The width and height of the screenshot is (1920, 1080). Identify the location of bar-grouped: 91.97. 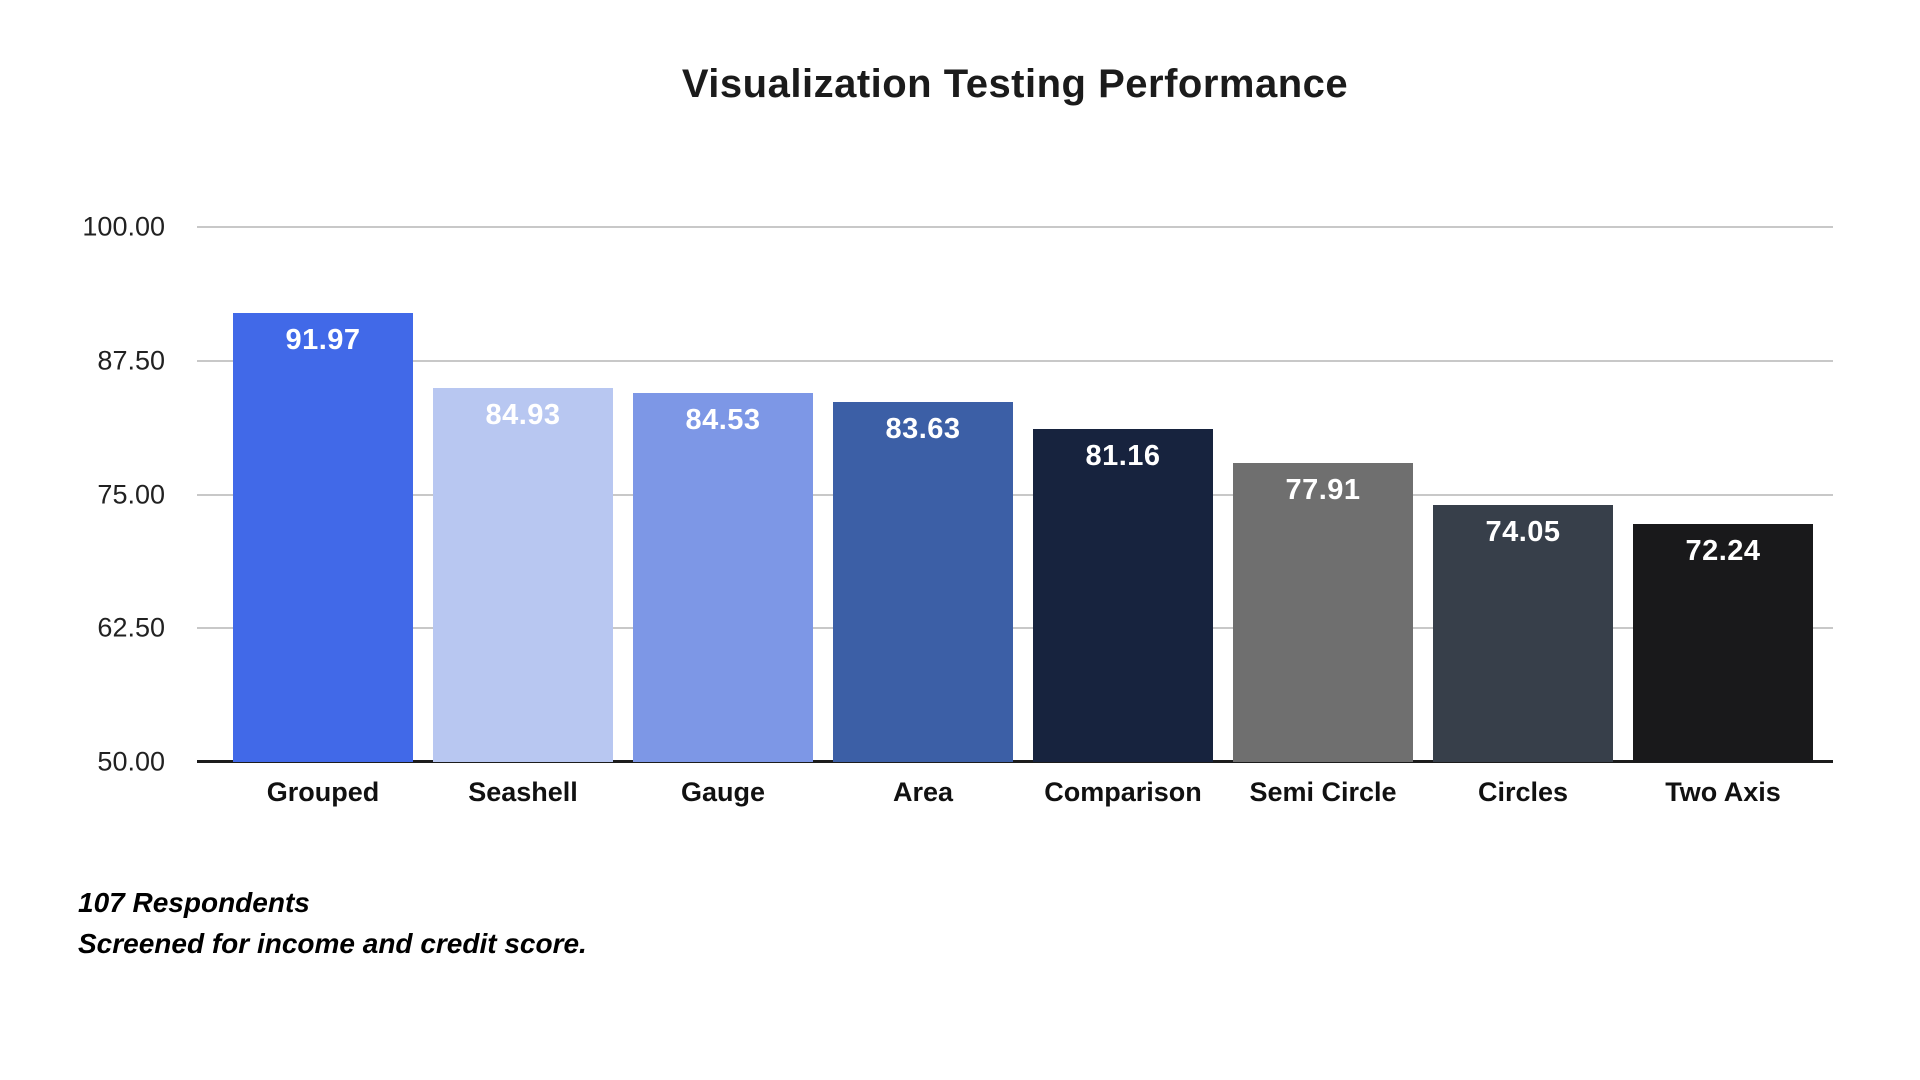
(323, 537).